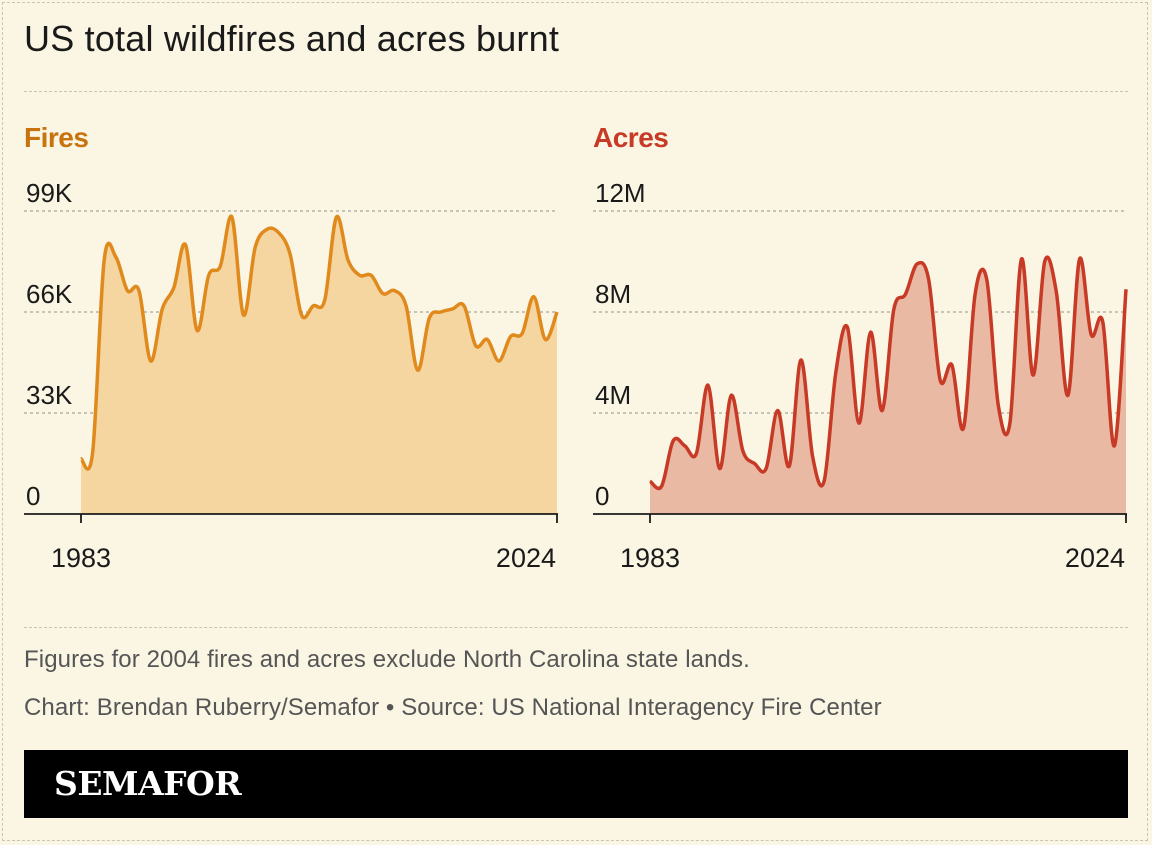 This screenshot has width=1152, height=845. I want to click on fires-series-line, so click(319, 342).